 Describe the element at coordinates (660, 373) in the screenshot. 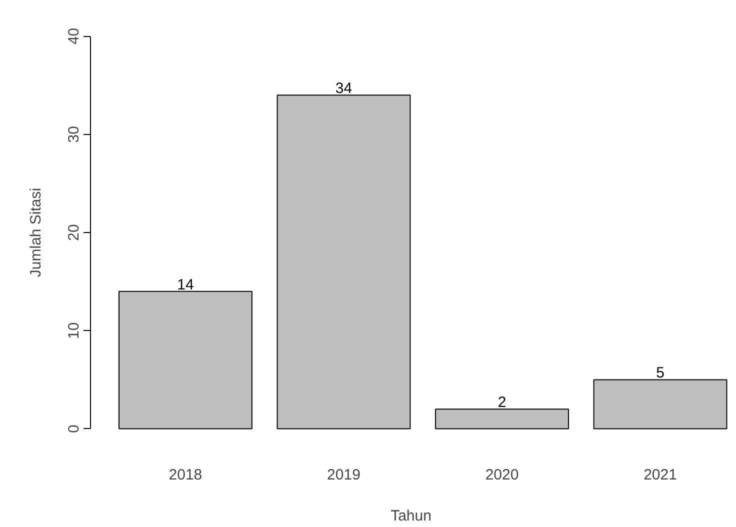

I see `data-label: 5` at that location.